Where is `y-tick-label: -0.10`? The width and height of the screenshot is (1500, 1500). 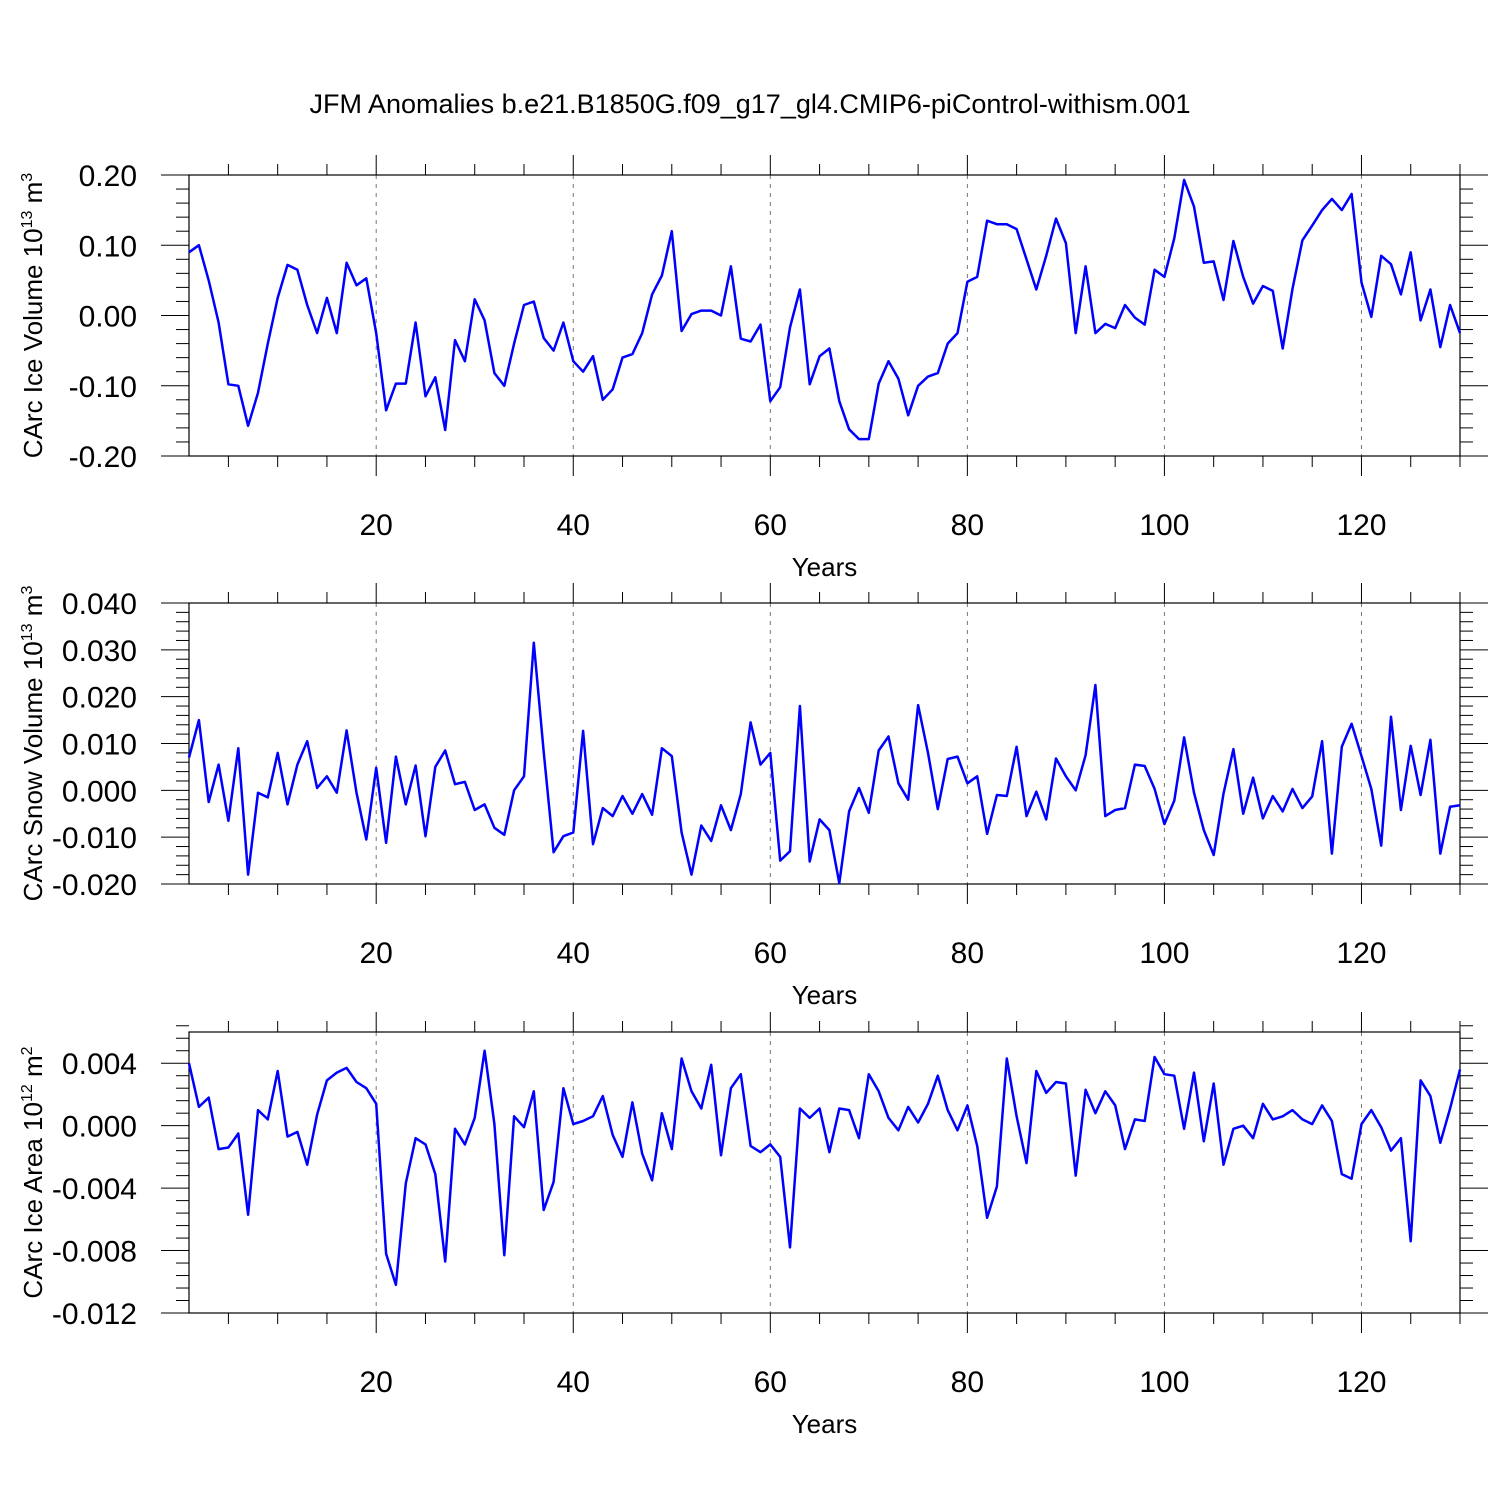
y-tick-label: -0.10 is located at coordinates (103, 387).